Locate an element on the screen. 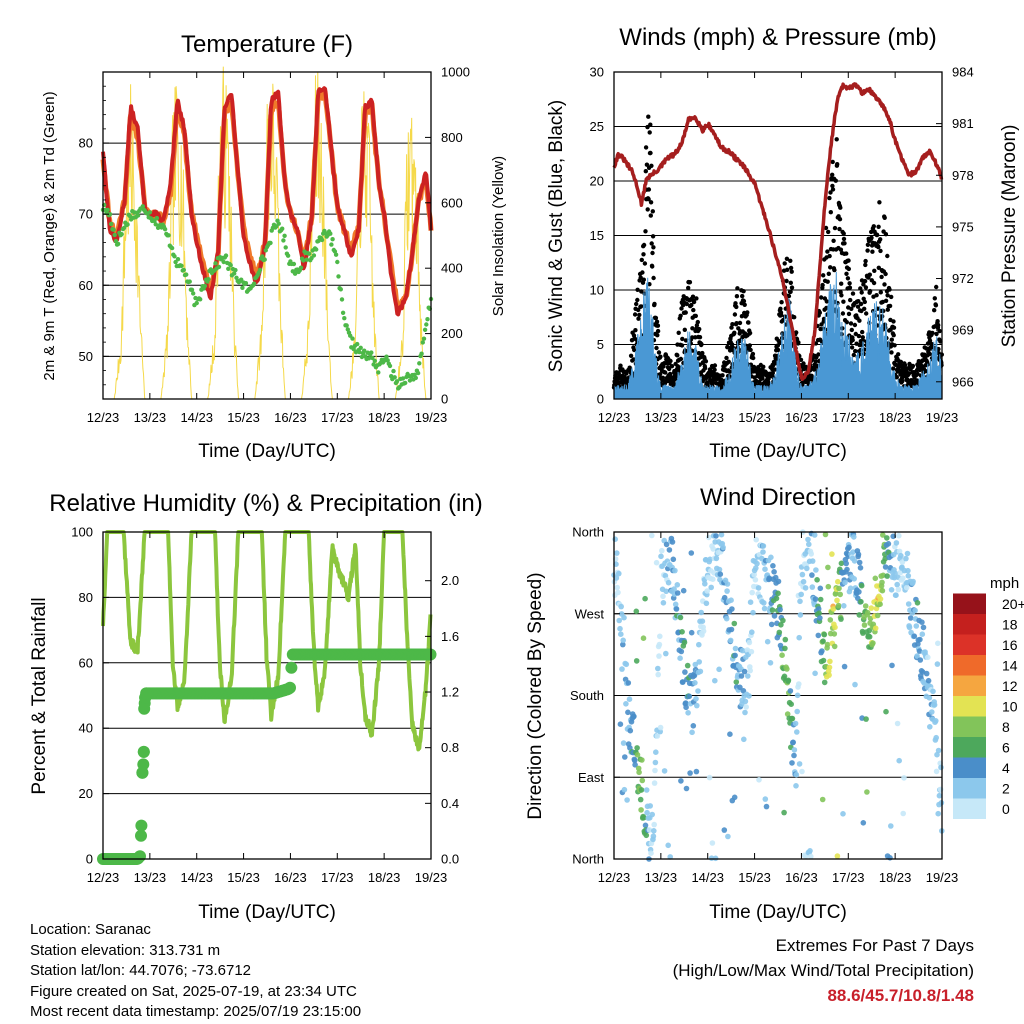 The height and width of the screenshot is (1024, 1024). winds-y2-tick-label: 969 is located at coordinates (963, 330).